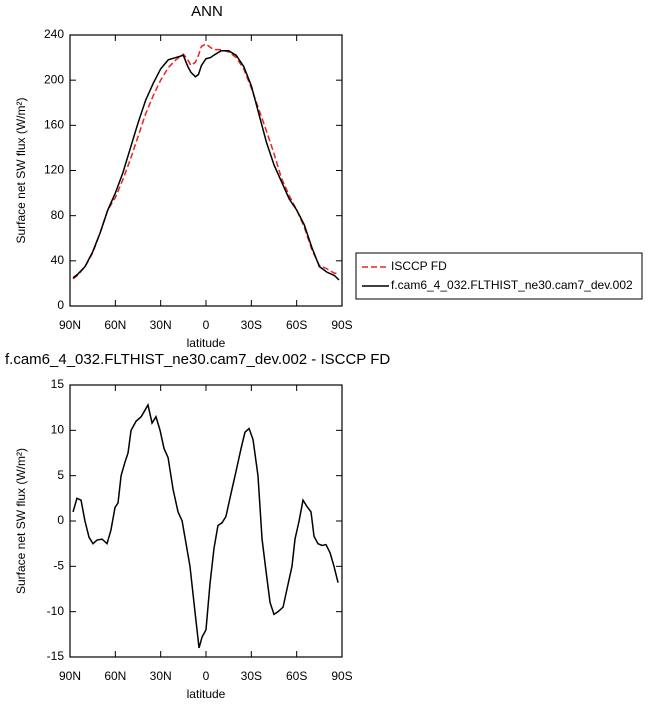 The image size is (649, 706). I want to click on y-tick-label: 5, so click(60, 475).